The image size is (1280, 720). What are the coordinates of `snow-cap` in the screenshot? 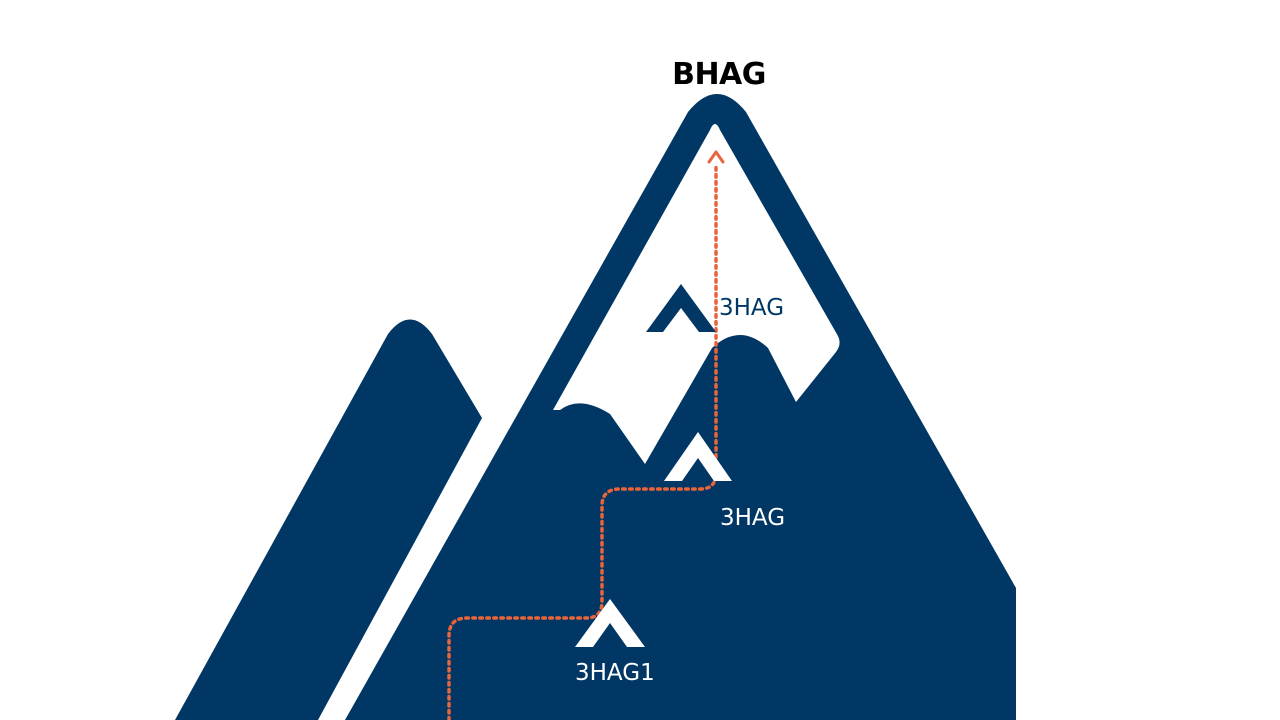 It's located at (696, 294).